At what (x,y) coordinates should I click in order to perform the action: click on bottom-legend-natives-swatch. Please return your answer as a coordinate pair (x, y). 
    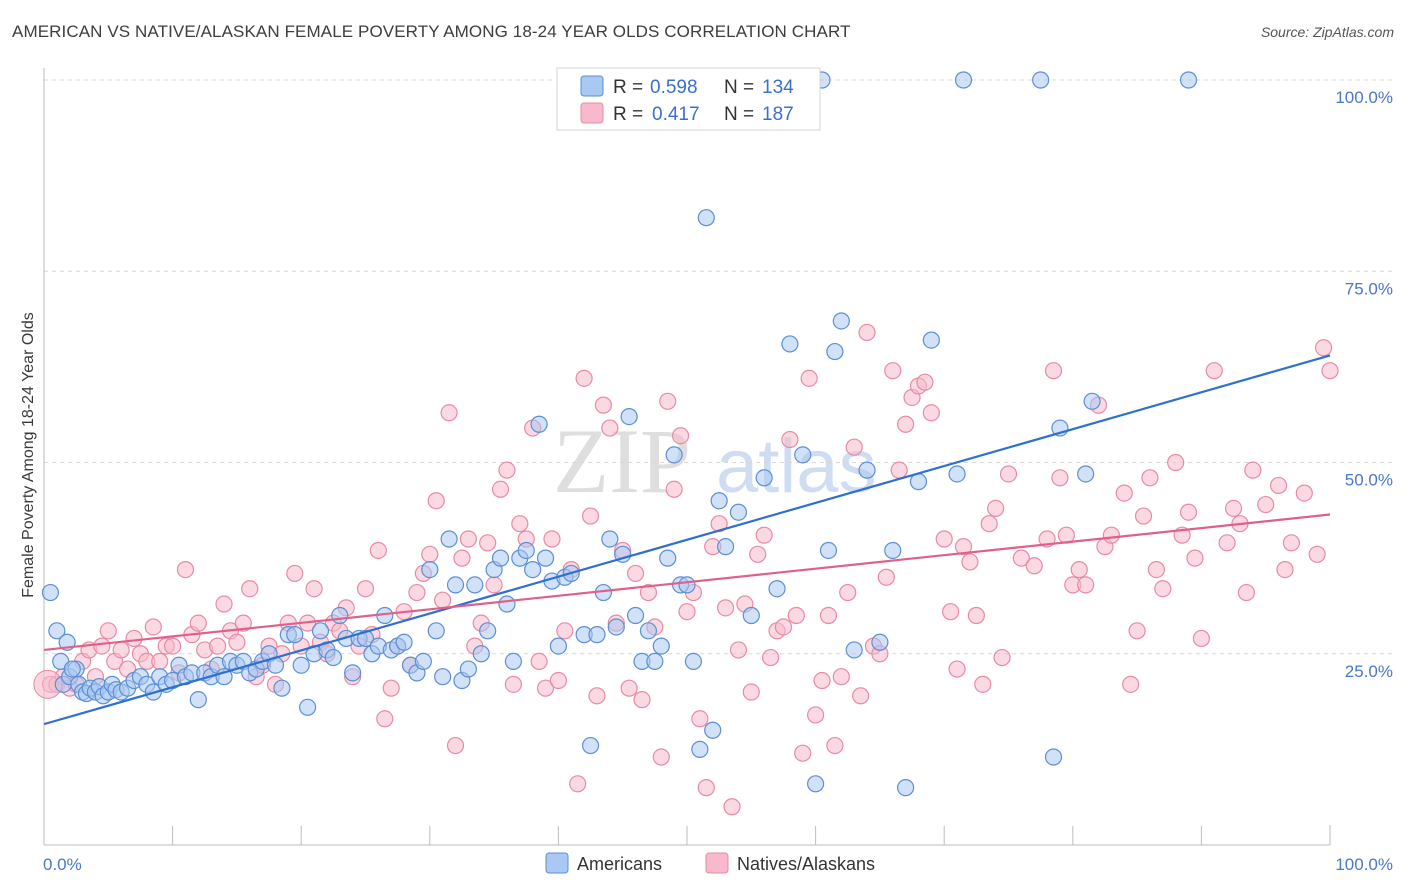
    Looking at the image, I should click on (717, 863).